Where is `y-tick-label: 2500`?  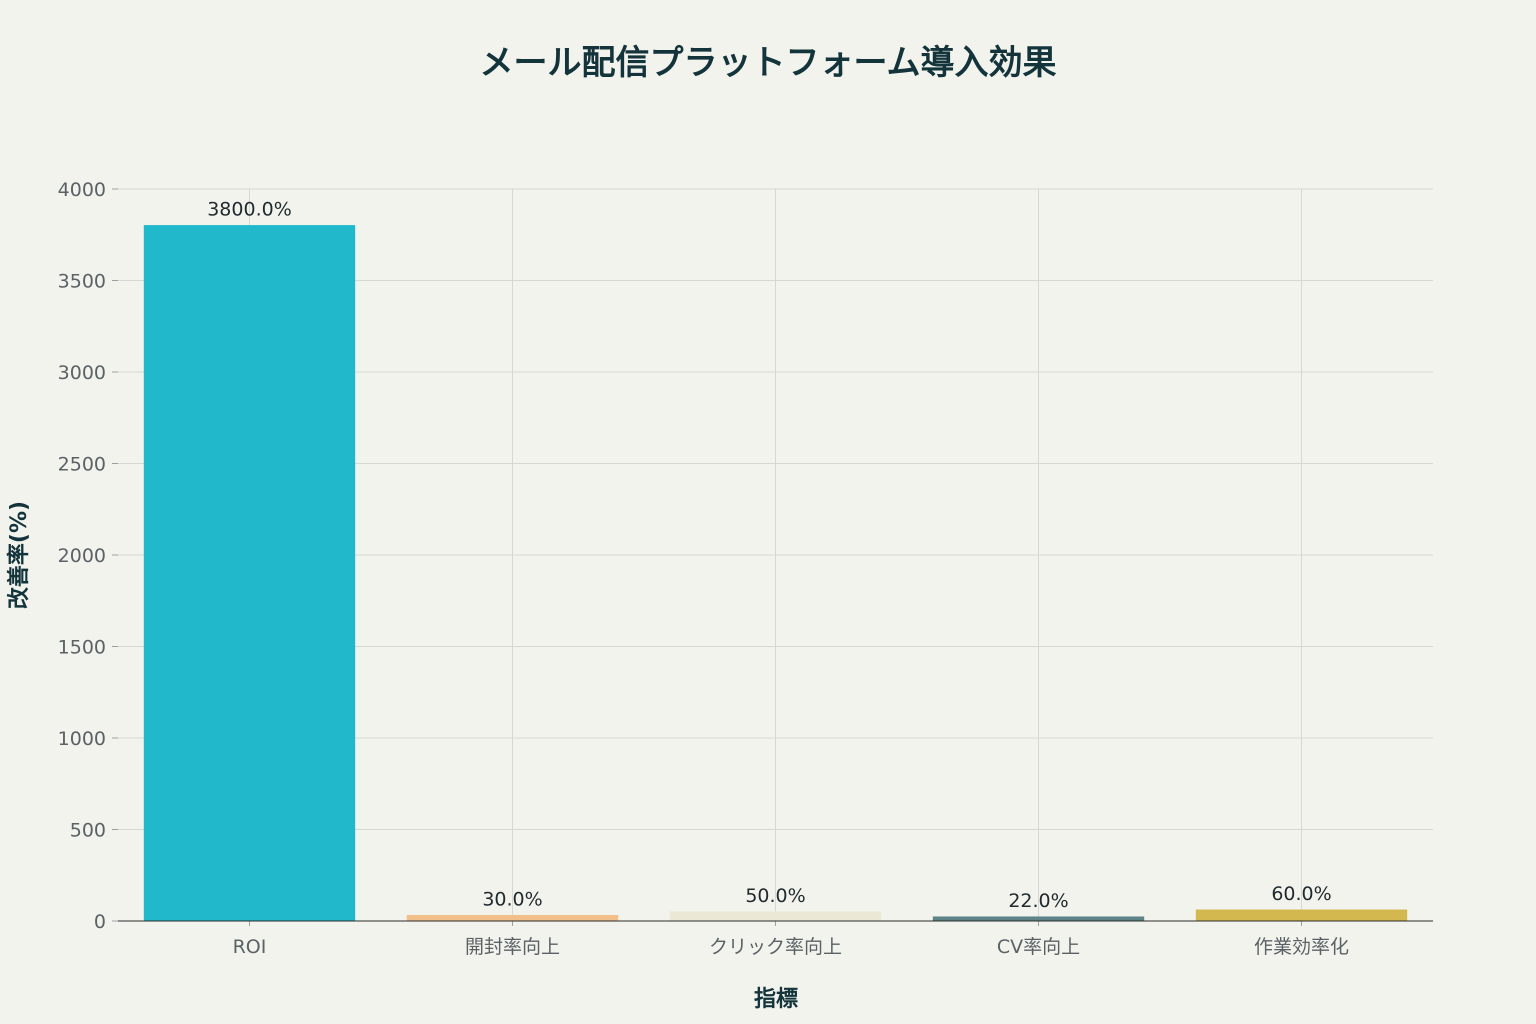
y-tick-label: 2500 is located at coordinates (82, 465).